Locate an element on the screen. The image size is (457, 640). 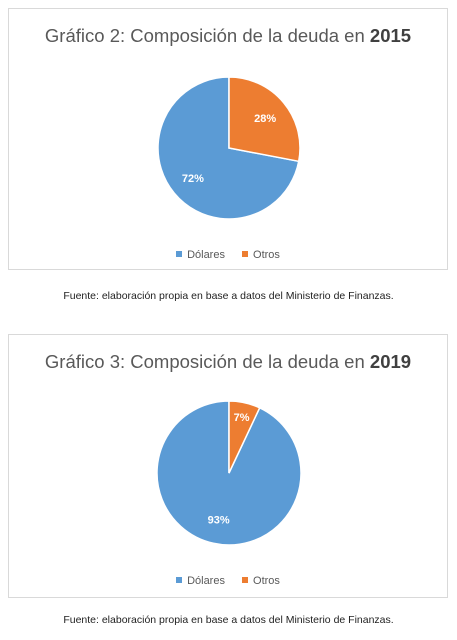
pie-chart-2019: 93% 7% is located at coordinates (229, 473).